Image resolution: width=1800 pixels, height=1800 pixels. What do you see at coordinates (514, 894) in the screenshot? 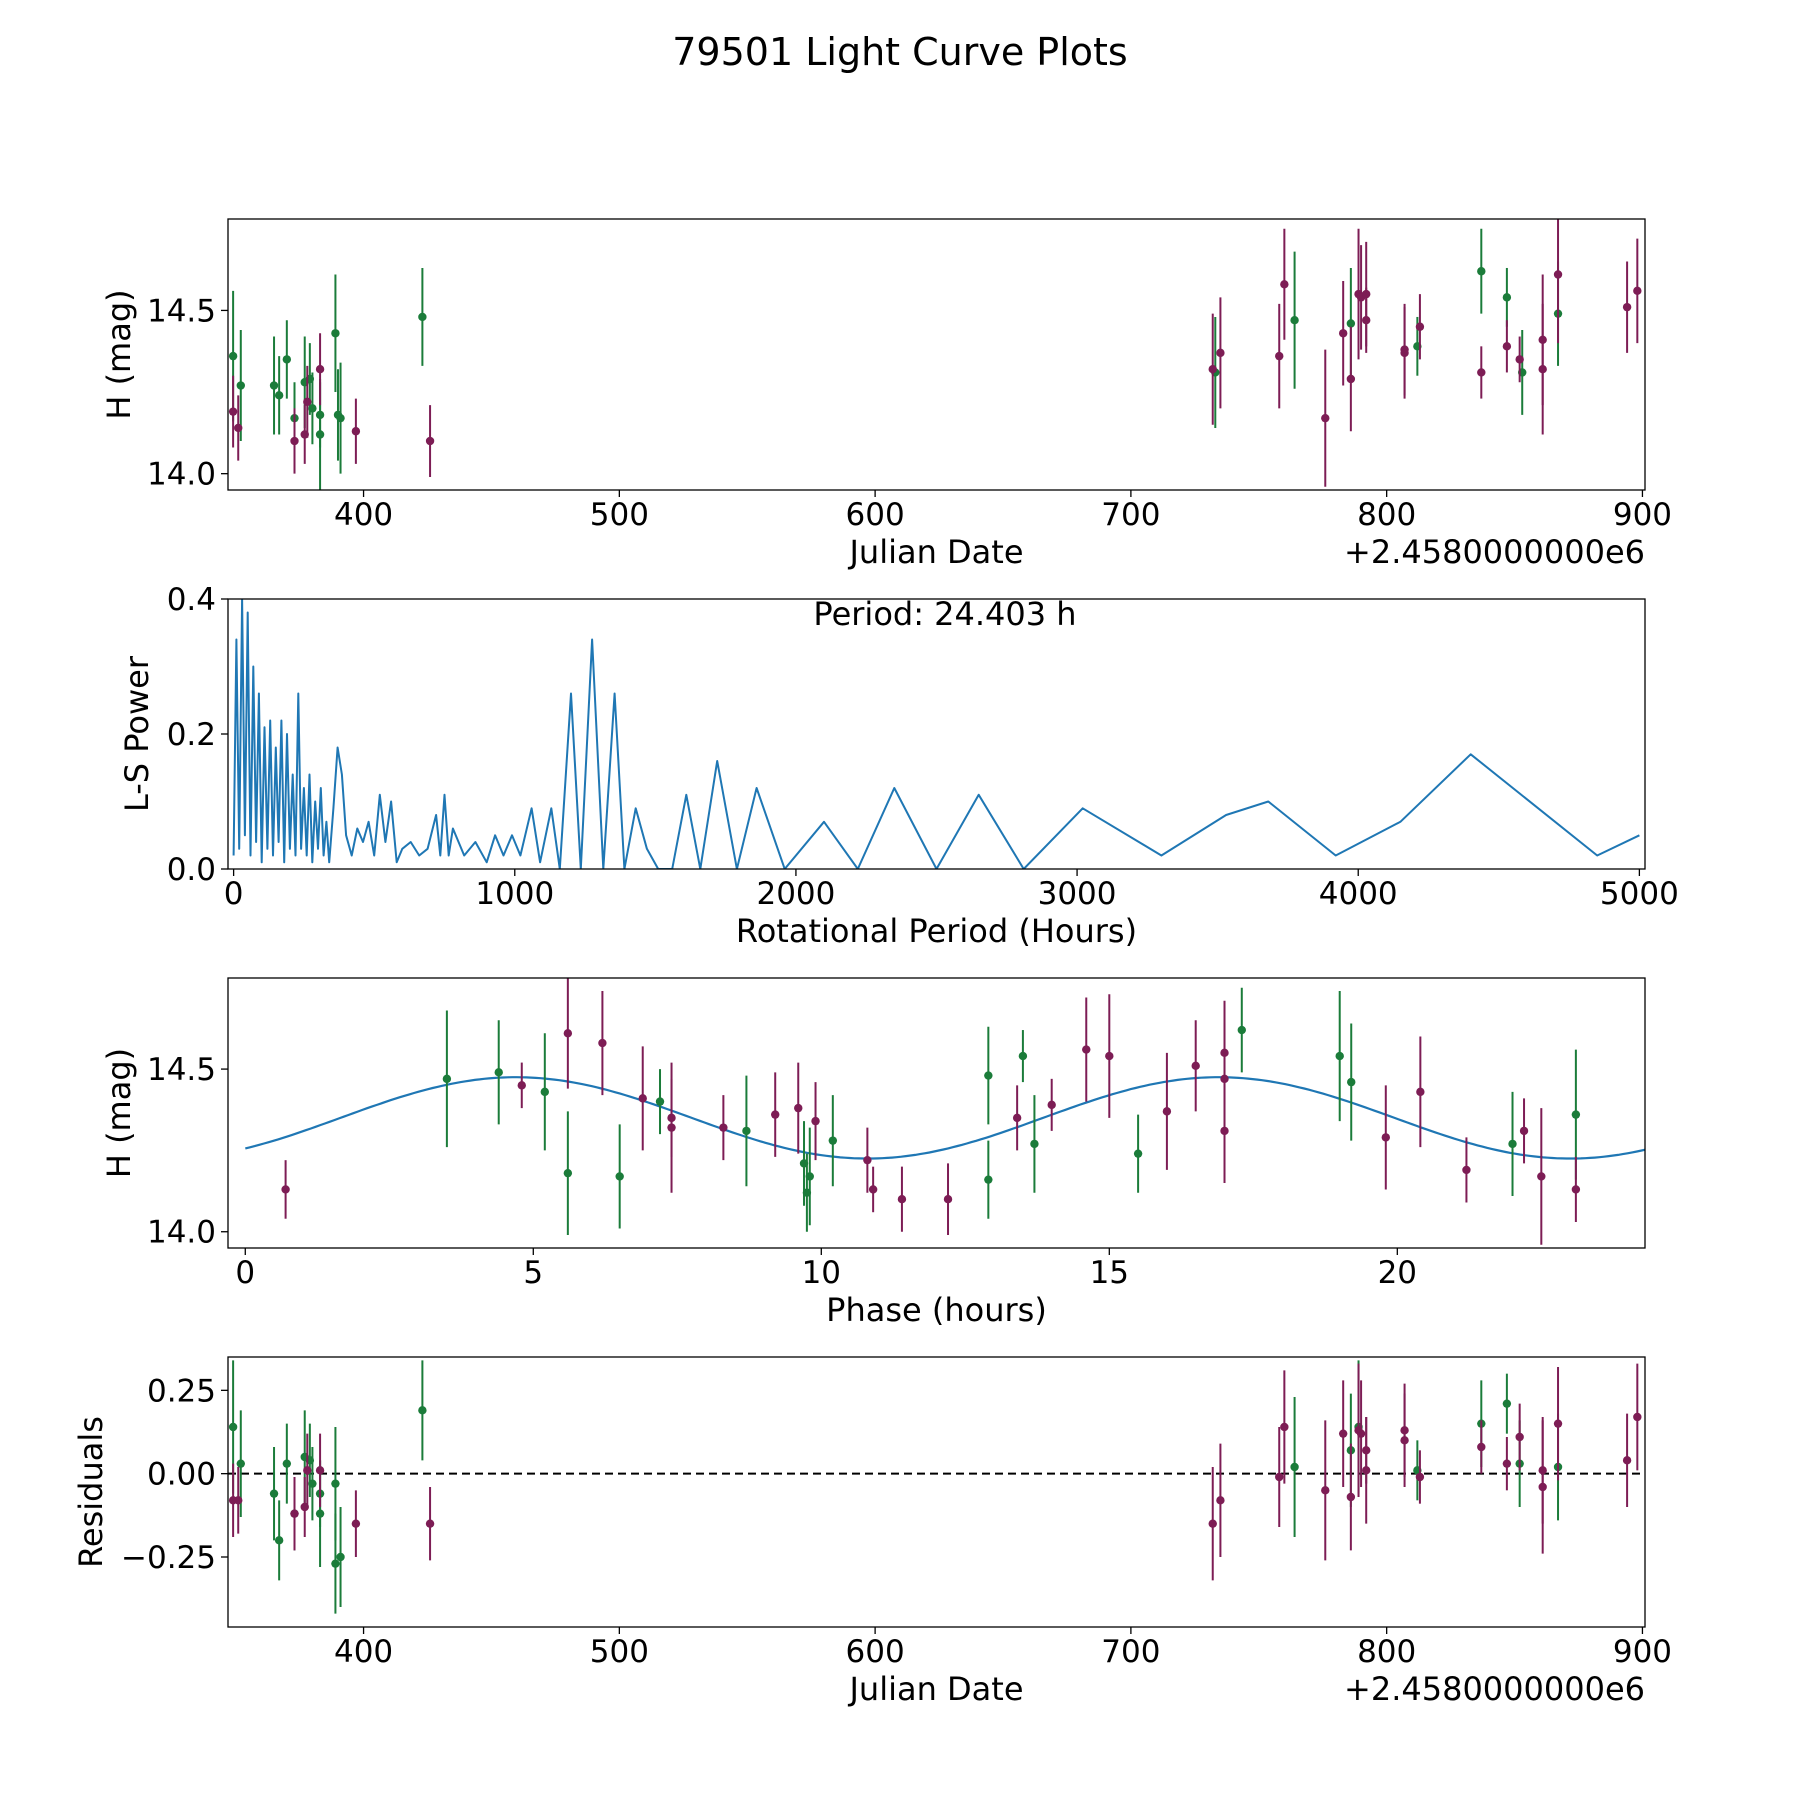
I see `x-tick-label: 1000` at bounding box center [514, 894].